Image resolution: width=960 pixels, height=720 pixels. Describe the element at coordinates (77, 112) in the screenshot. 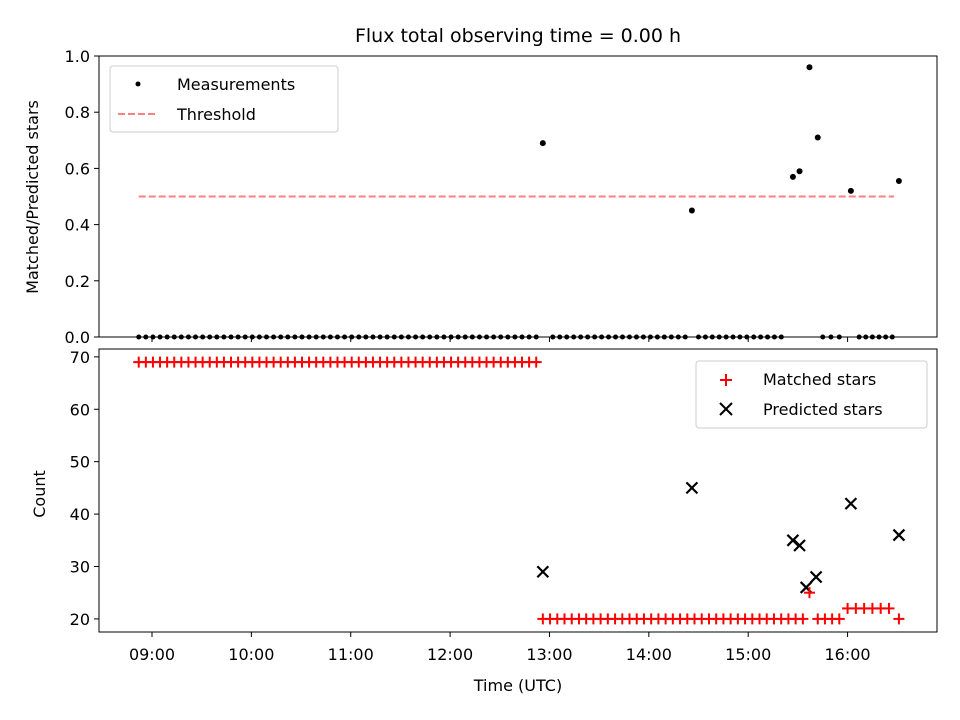

I see `top-y-tick-label: 0.8` at that location.